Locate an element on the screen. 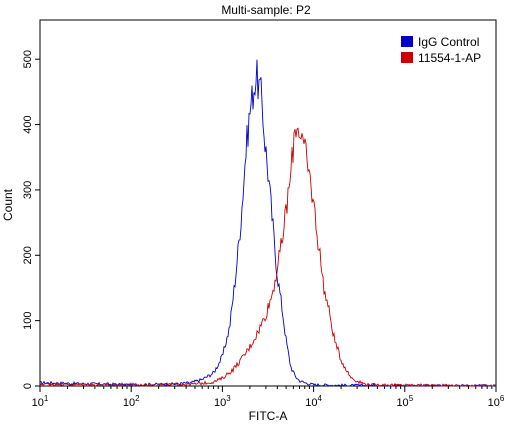 This screenshot has height=424, width=512. chart-title: Multi-sample: P2 is located at coordinates (266, 10).